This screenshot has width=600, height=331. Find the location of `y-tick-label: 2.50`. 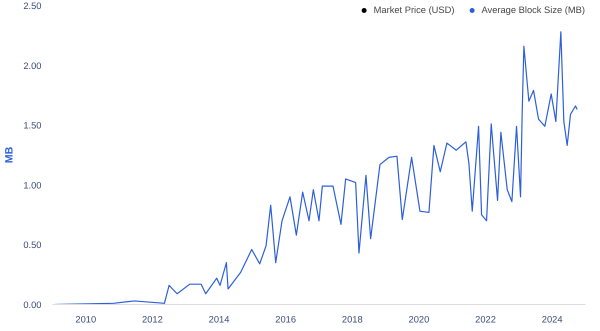

y-tick-label: 2.50 is located at coordinates (32, 6).